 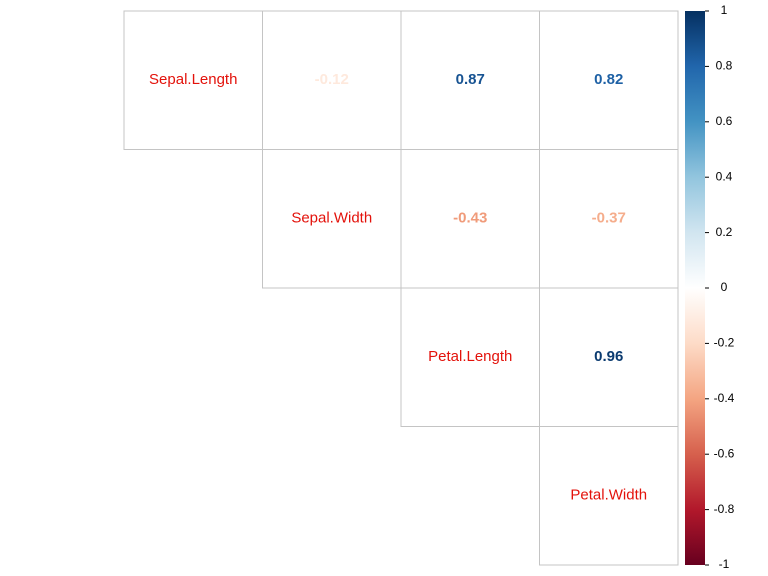 What do you see at coordinates (724, 398) in the screenshot?
I see `colorbar-tick-label: -0.4` at bounding box center [724, 398].